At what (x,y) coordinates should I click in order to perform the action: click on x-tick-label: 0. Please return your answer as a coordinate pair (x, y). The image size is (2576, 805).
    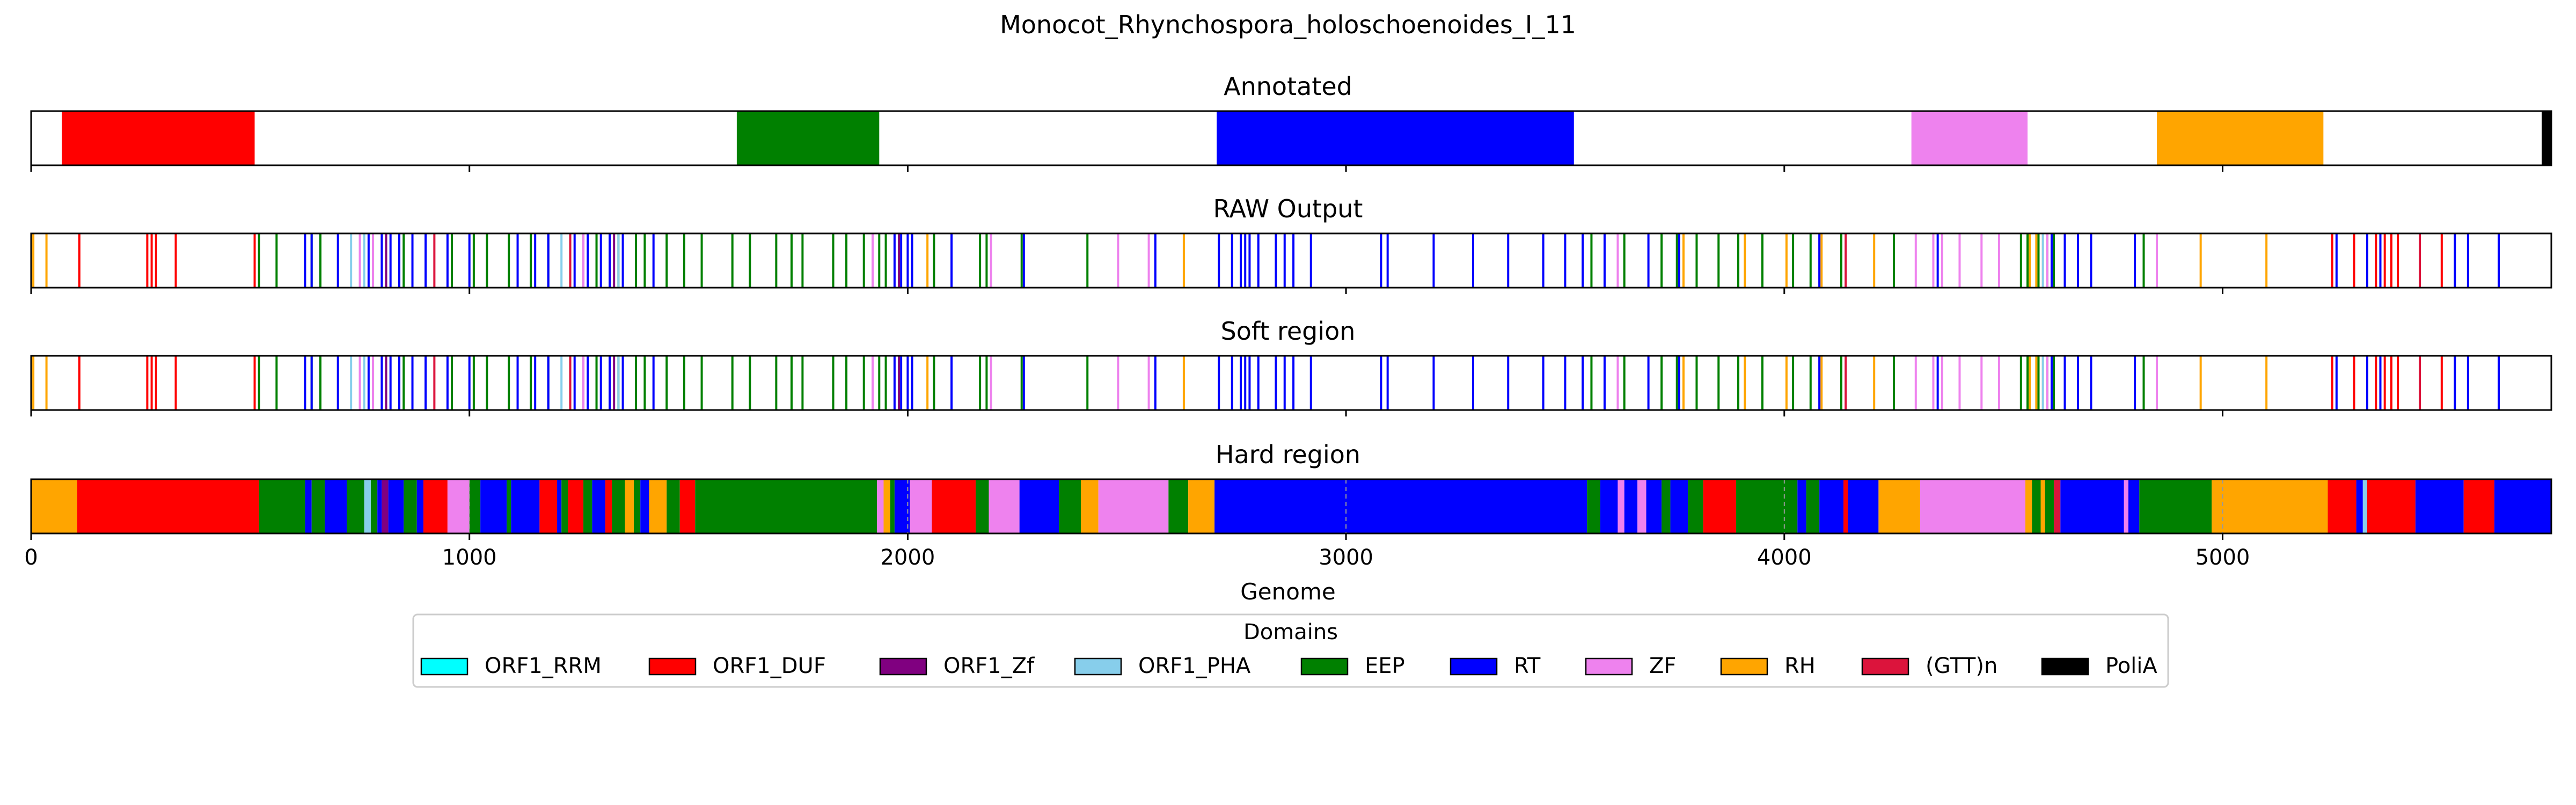
    Looking at the image, I should click on (31, 557).